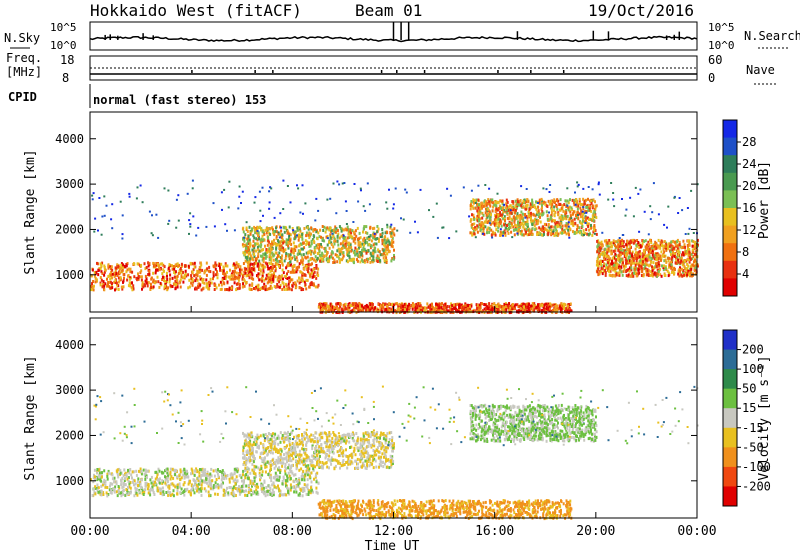 The image size is (800, 554). What do you see at coordinates (69, 184) in the screenshot?
I see `ytick-label: 3000` at bounding box center [69, 184].